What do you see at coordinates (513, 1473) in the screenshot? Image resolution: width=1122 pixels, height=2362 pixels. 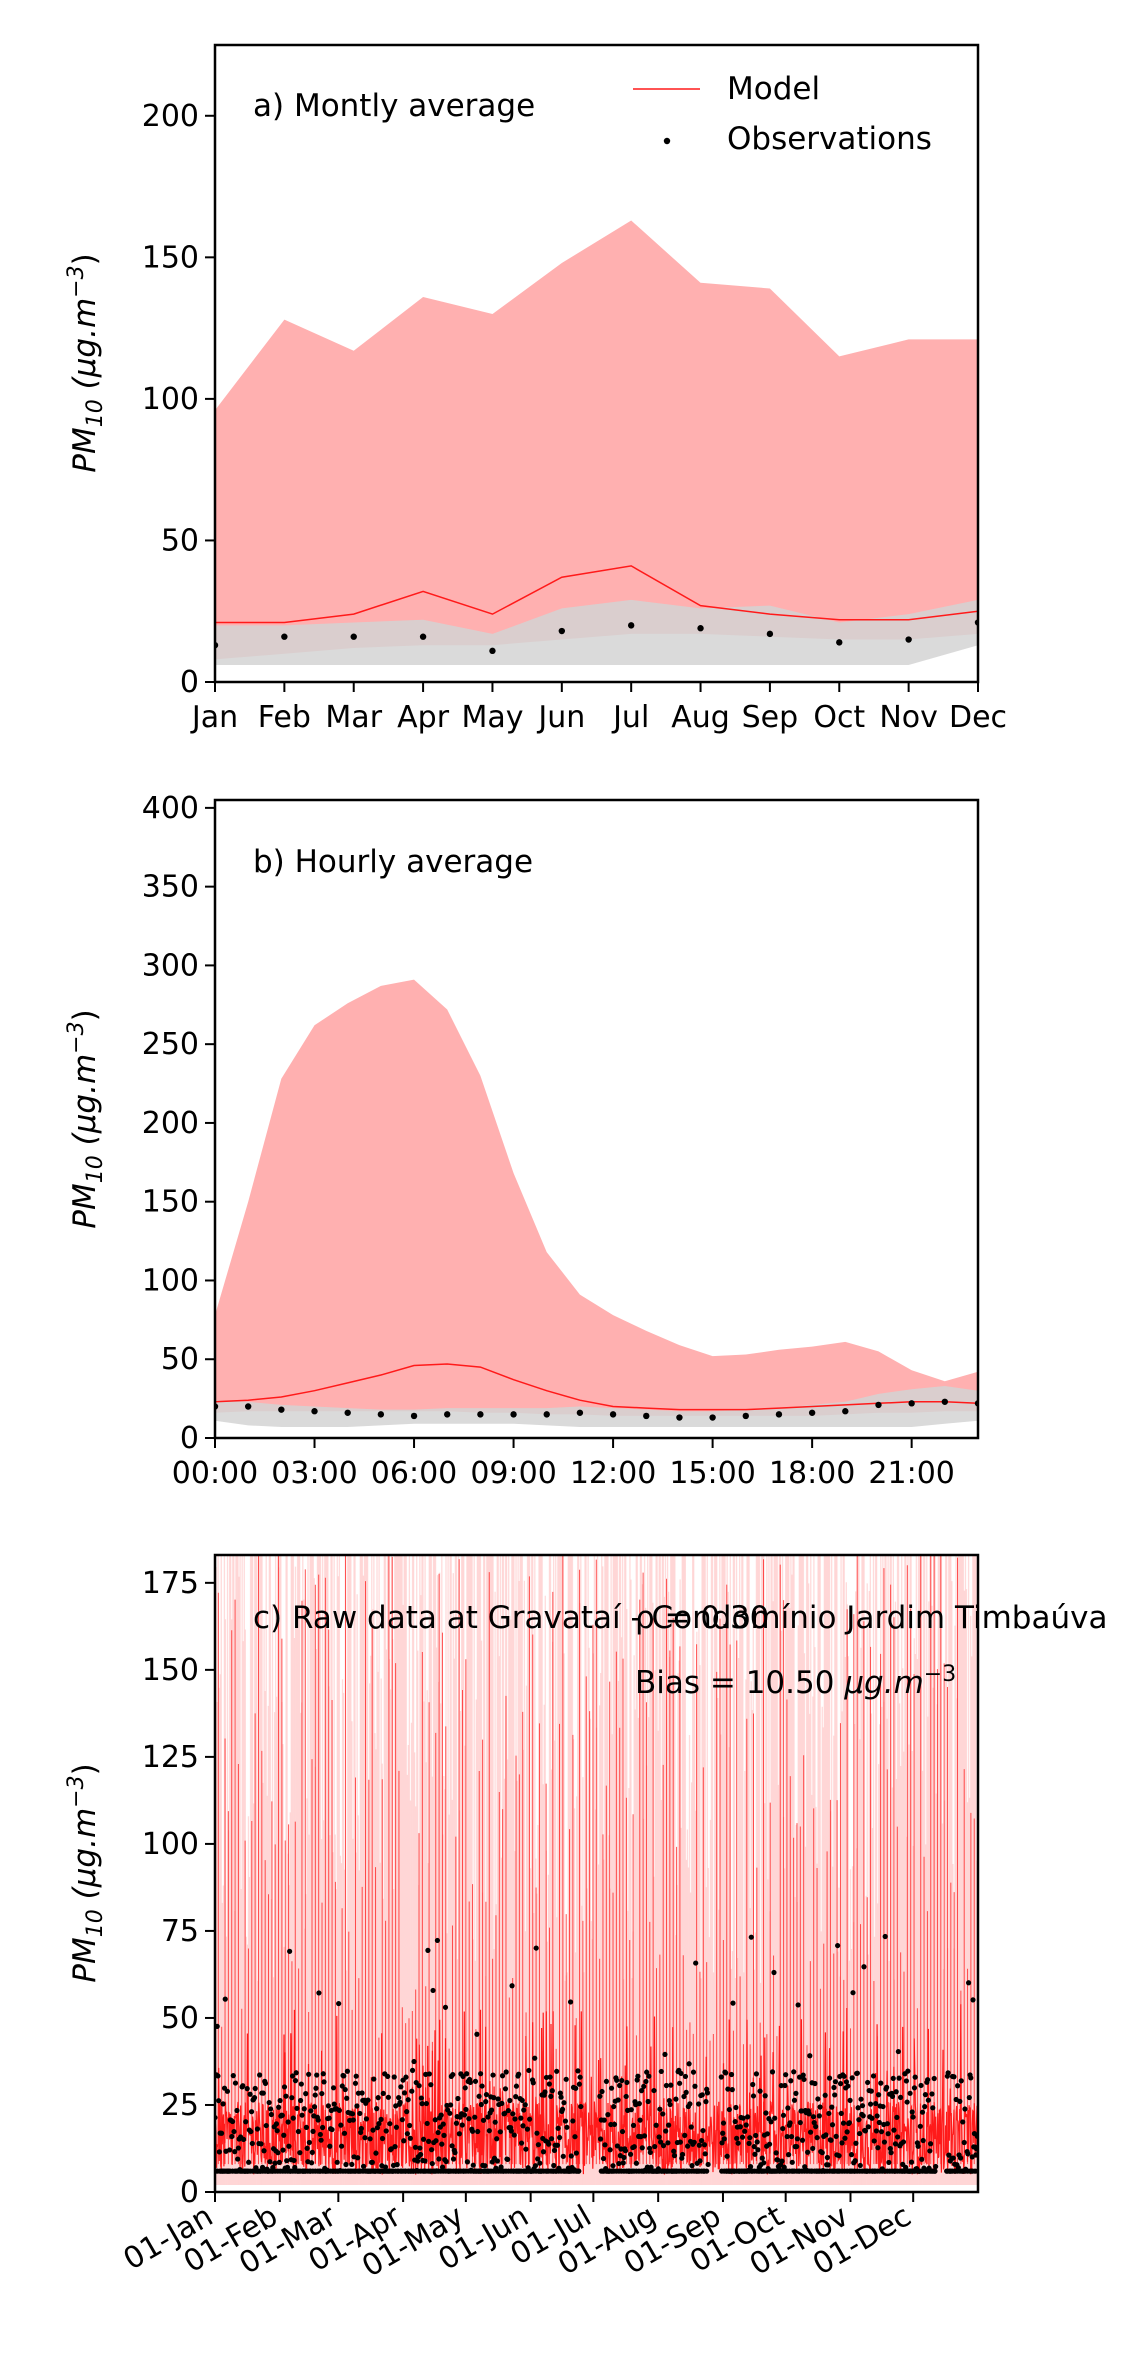 I see `panel-b-xtick-label: 09:00` at bounding box center [513, 1473].